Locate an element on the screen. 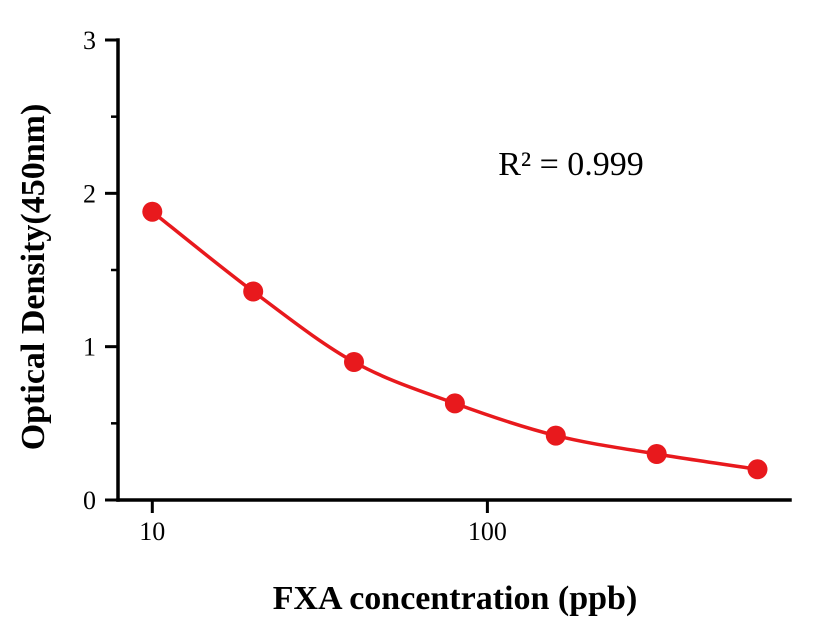 Image resolution: width=816 pixels, height=640 pixels. y-axis-title: Optical Density(450nm) is located at coordinates (33, 277).